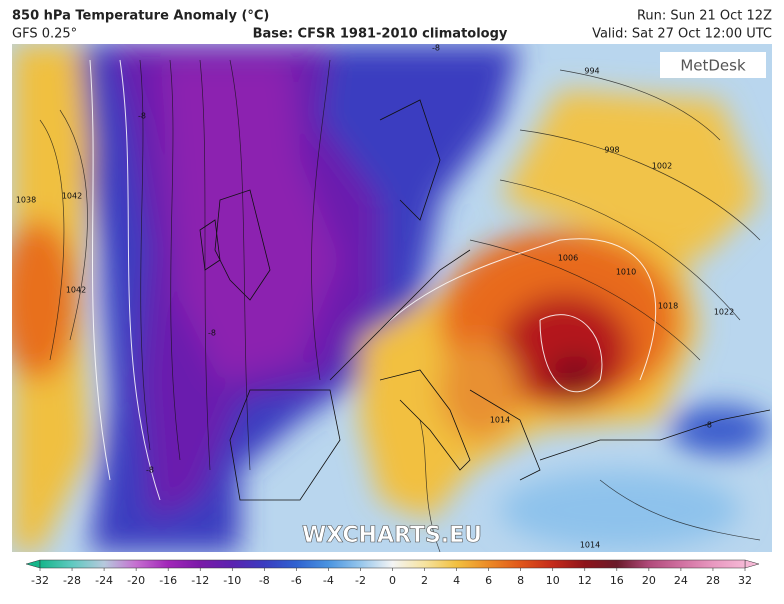 This screenshot has width=784, height=604. I want to click on base: Base: CFSR 1981-2010 climatology, so click(380, 34).